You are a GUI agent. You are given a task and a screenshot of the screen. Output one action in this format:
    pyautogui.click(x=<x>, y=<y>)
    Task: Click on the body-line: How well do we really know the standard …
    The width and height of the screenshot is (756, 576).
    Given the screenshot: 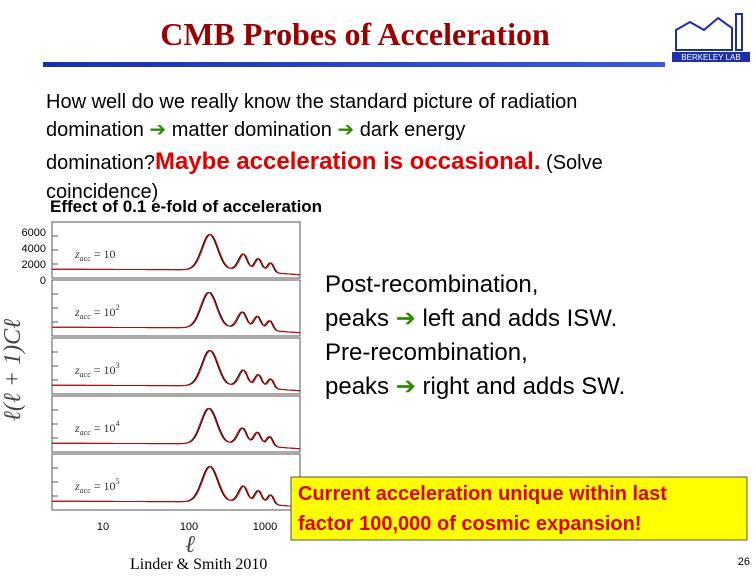 What is the action you would take?
    pyautogui.click(x=311, y=102)
    